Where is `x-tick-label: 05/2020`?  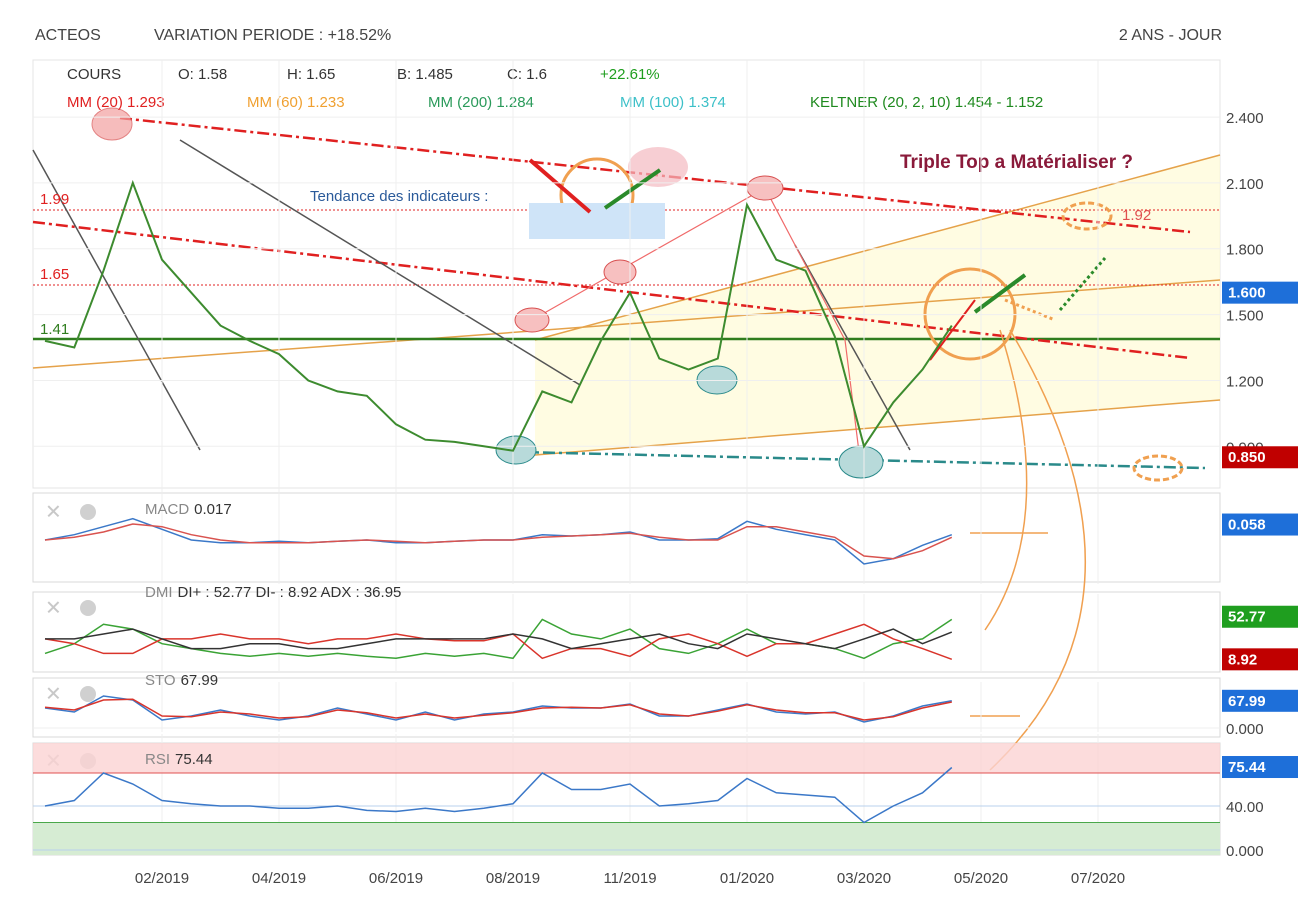 x-tick-label: 05/2020 is located at coordinates (981, 878).